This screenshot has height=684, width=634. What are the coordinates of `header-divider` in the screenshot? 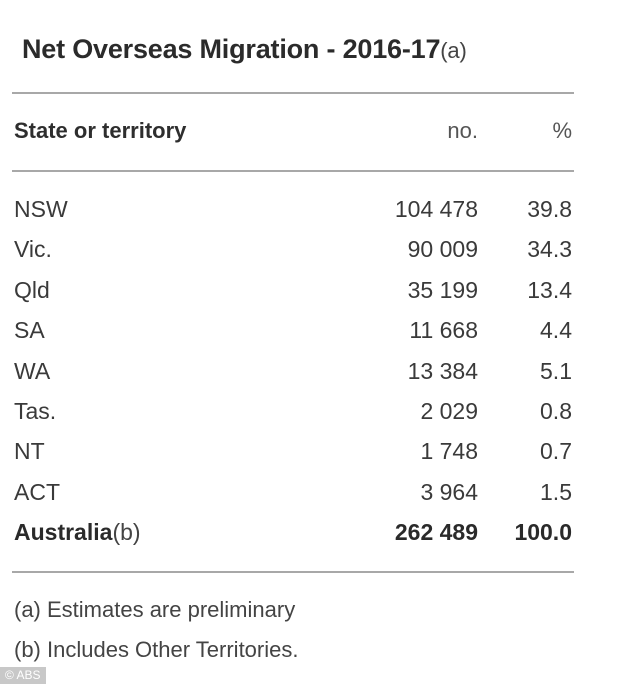 It's located at (293, 171).